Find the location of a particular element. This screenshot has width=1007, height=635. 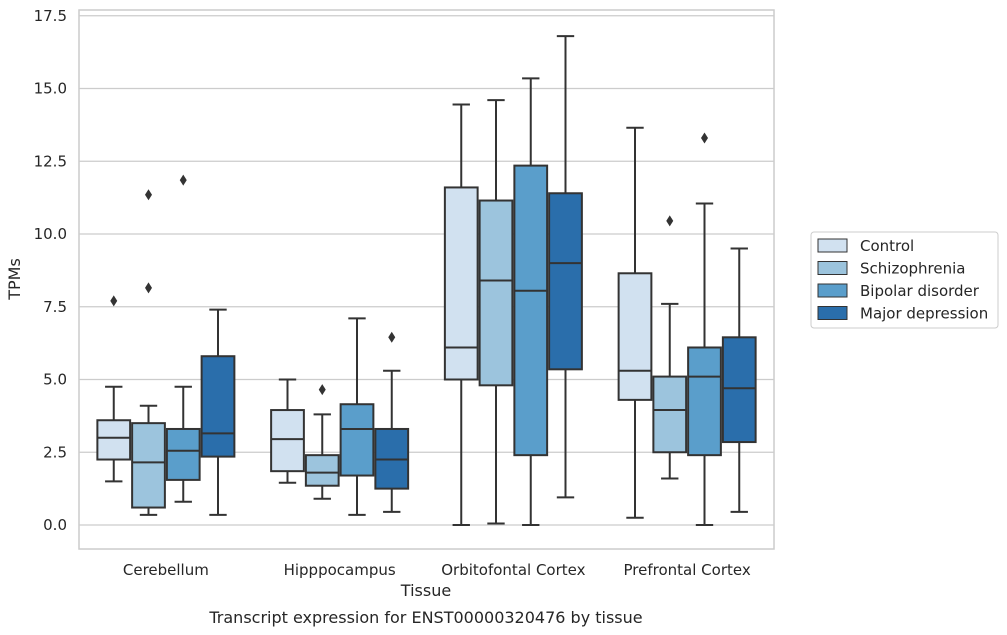

legend-label: Control is located at coordinates (887, 246).